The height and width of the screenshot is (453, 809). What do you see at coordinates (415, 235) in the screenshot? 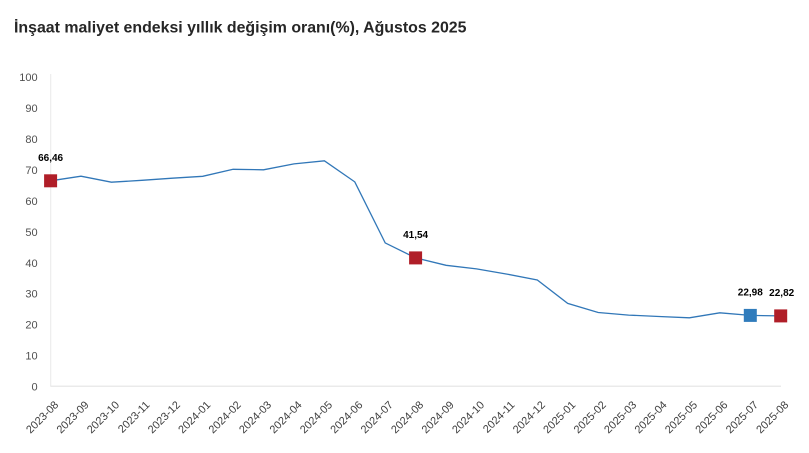
I see `svg-text: 41,54` at bounding box center [415, 235].